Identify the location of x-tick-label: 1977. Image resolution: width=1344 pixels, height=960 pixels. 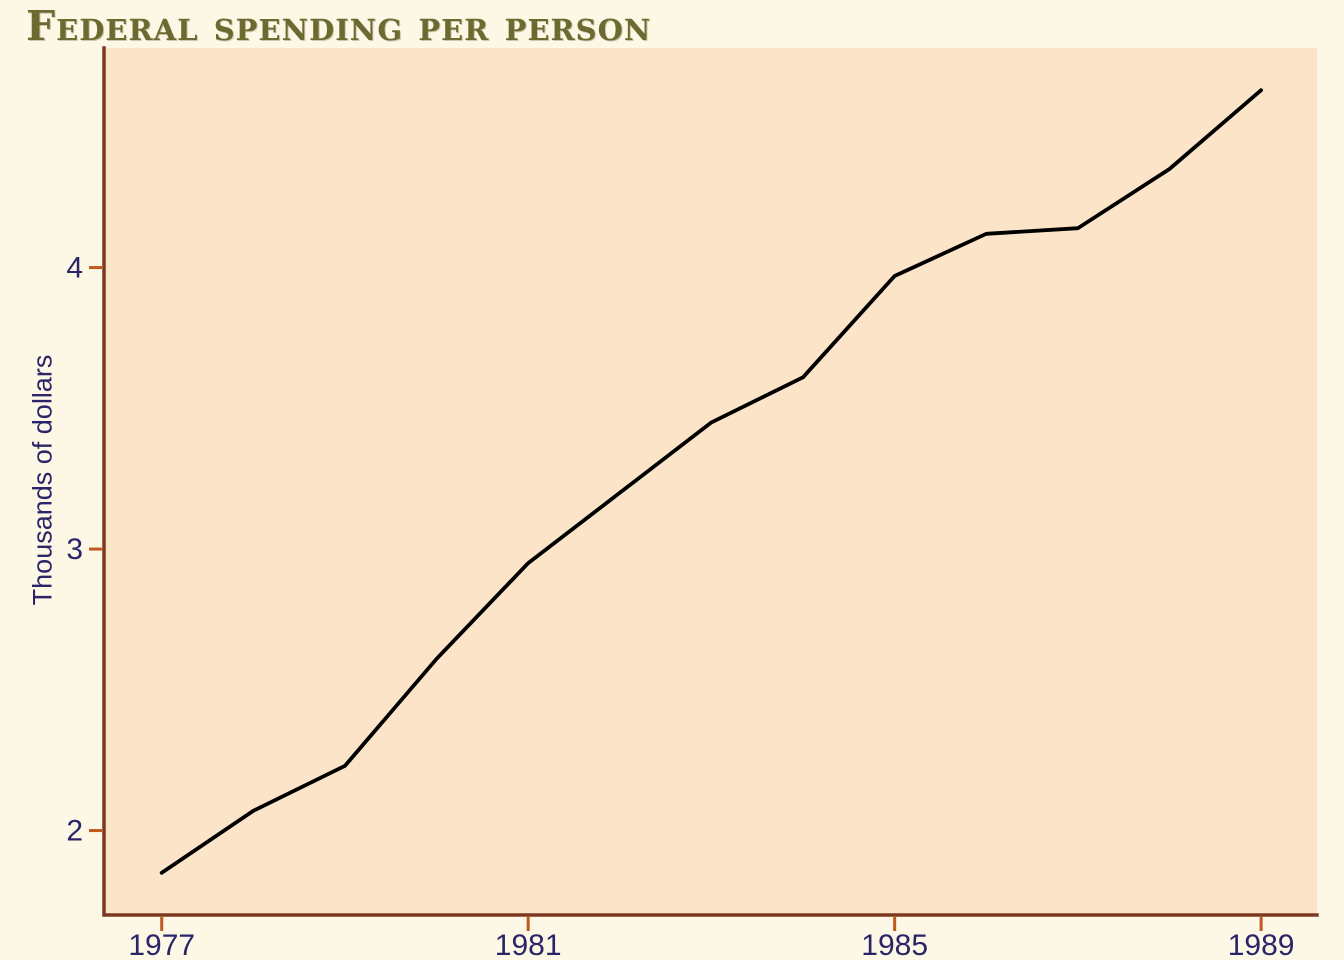
(161, 944).